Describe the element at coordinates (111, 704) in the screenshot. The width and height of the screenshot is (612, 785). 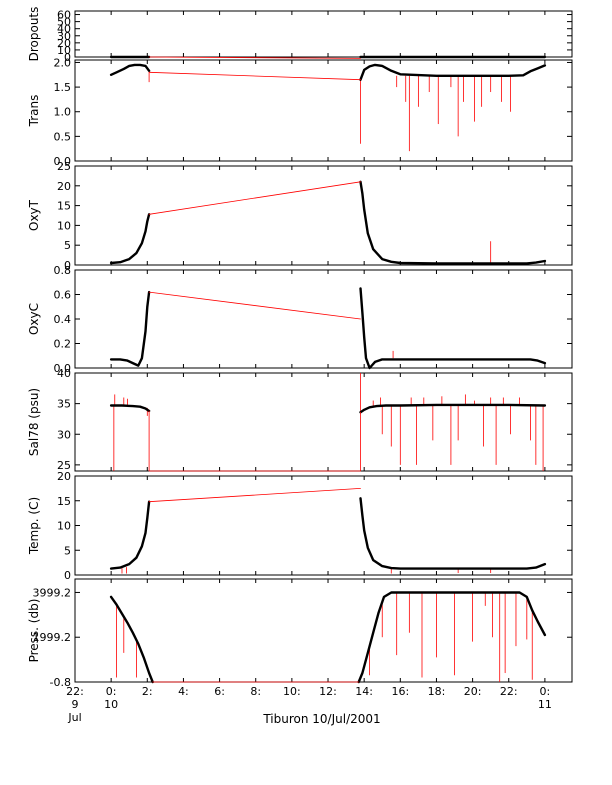
I see `x-tick-label: 10` at that location.